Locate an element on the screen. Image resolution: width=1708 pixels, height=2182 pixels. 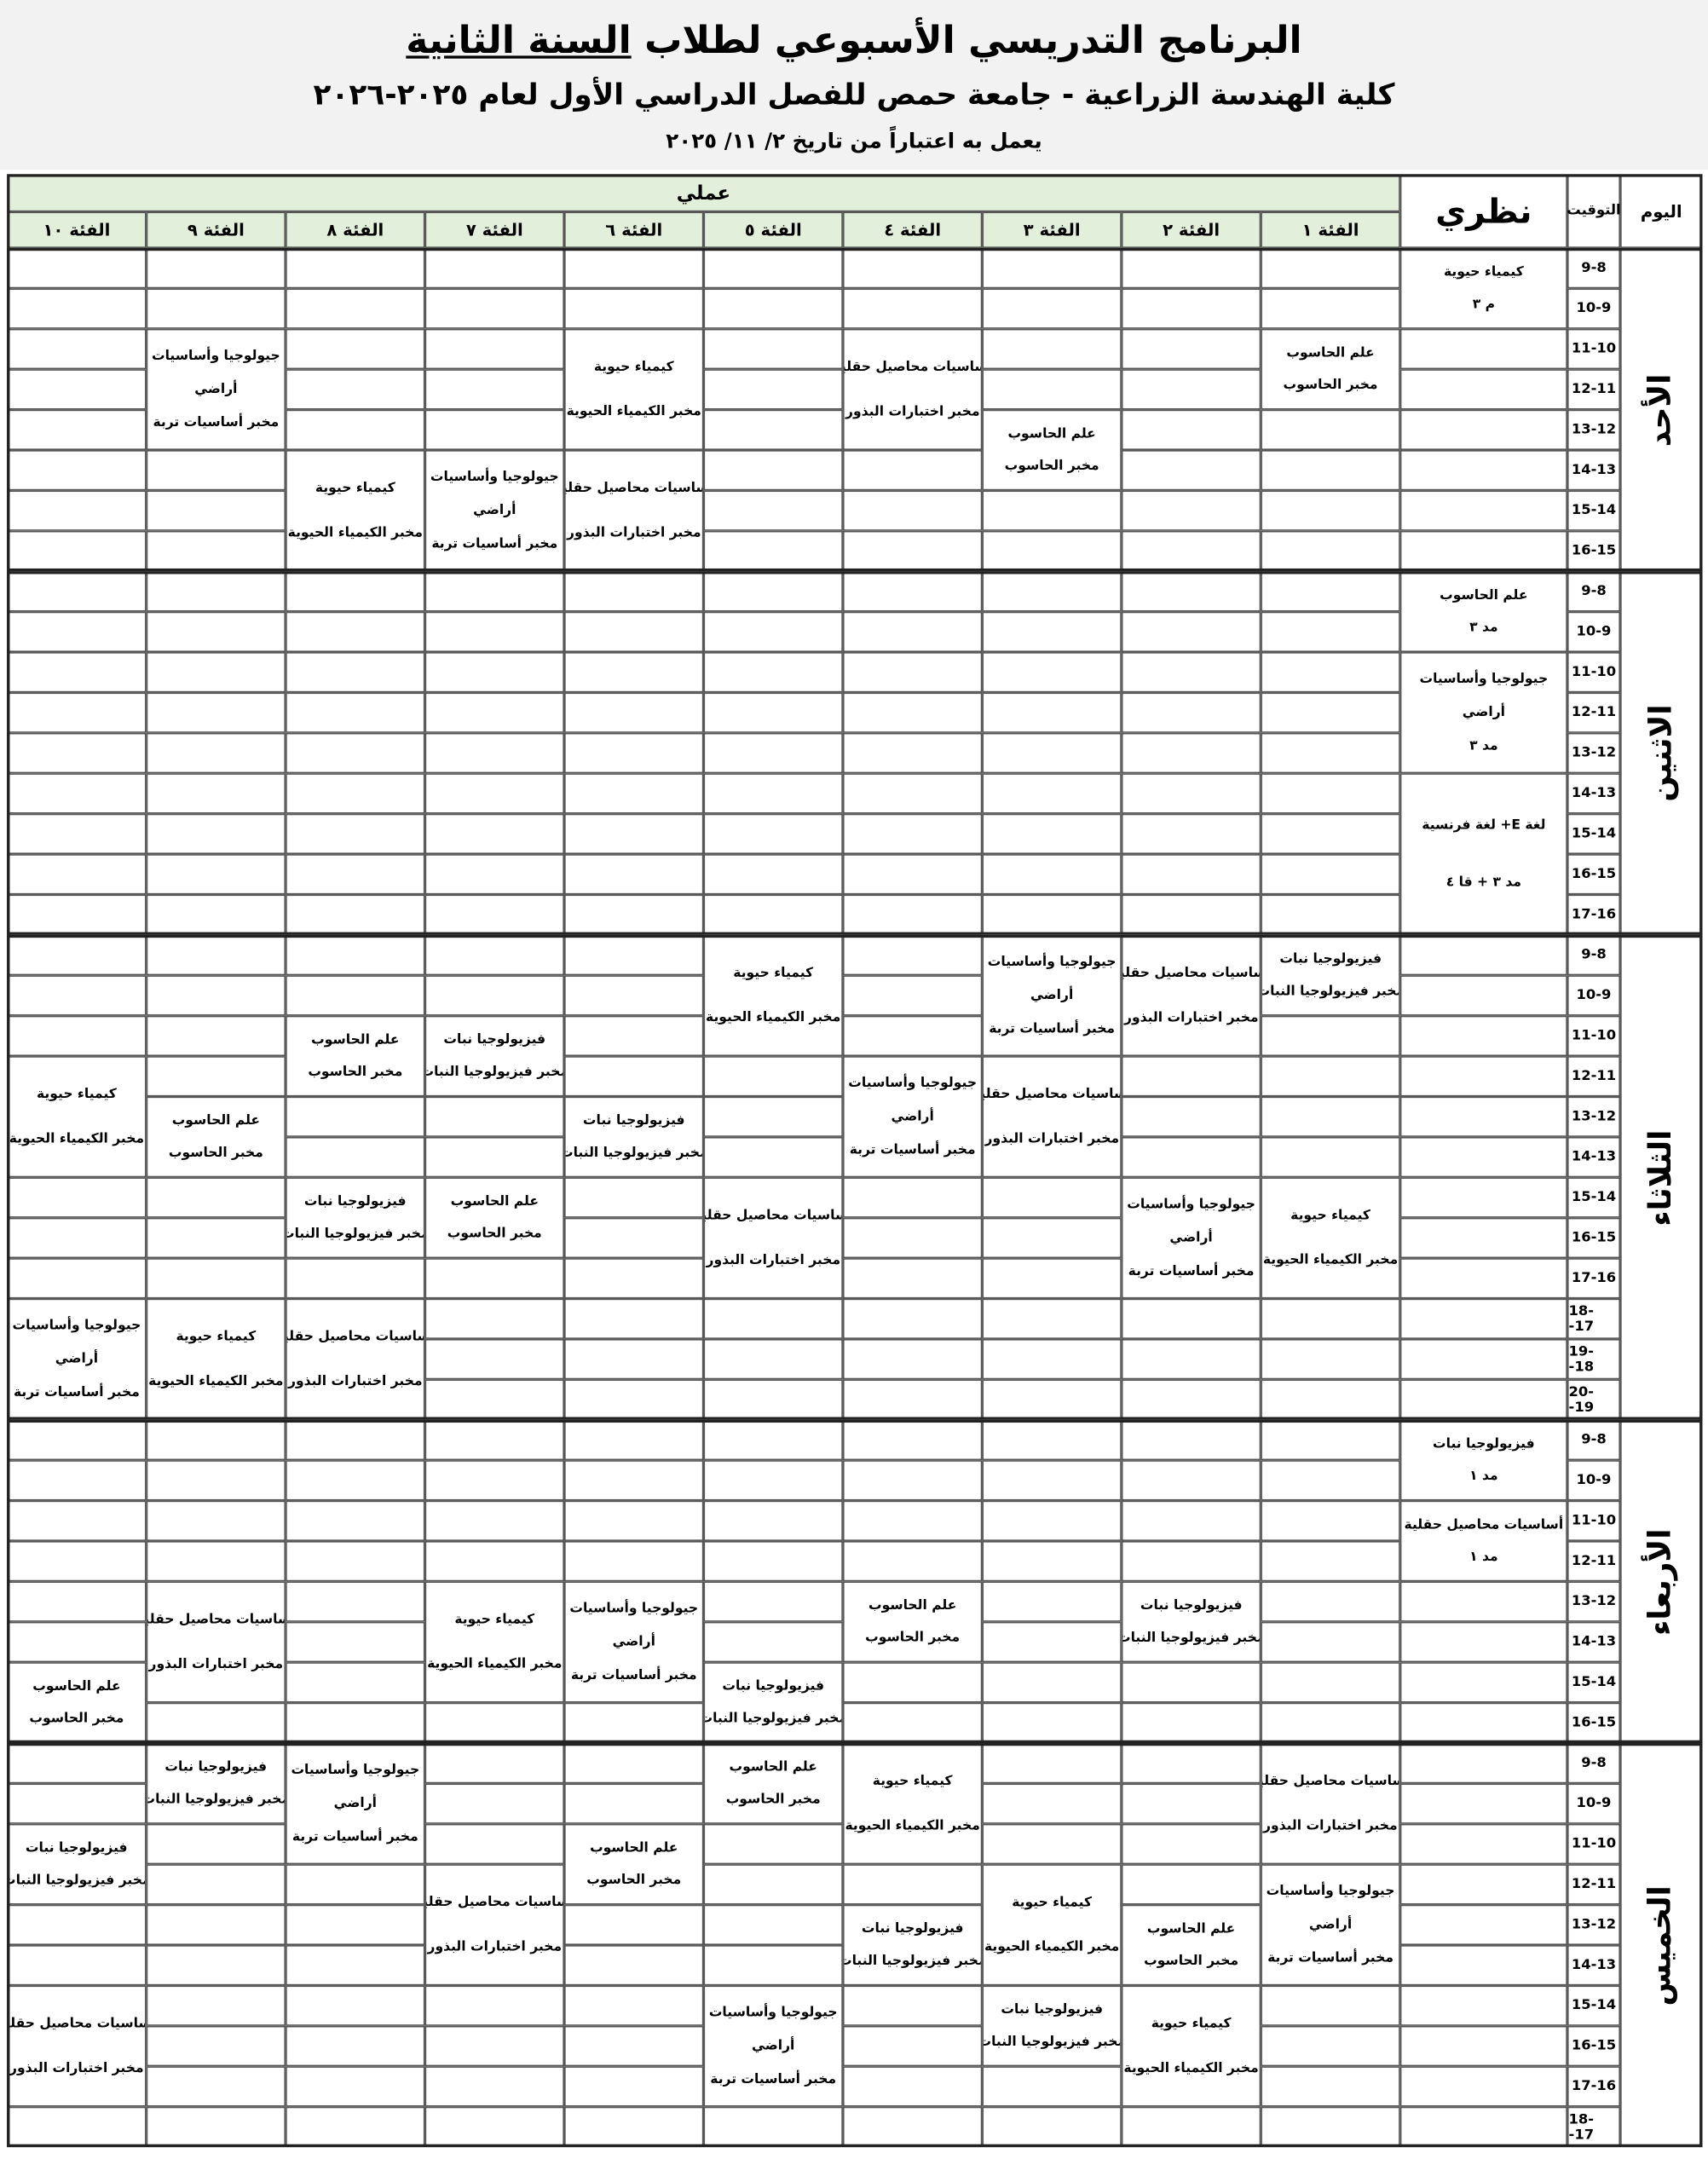
session: علم الحاسوب مد ٣ is located at coordinates (1483, 612).